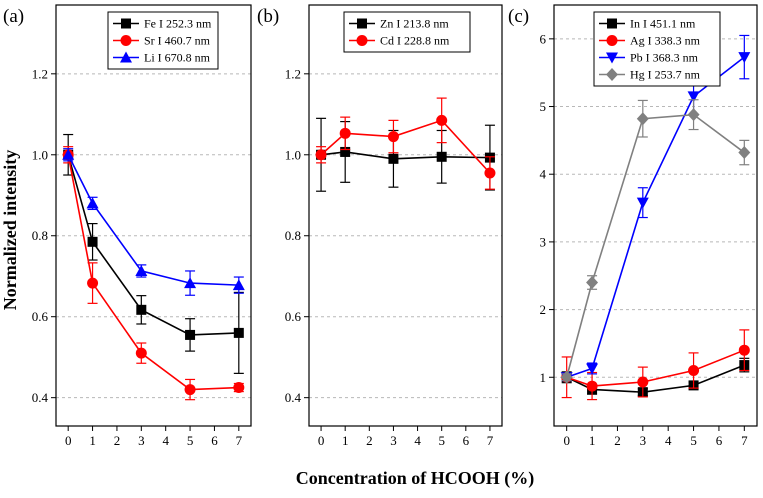 This screenshot has height=498, width=763. Describe the element at coordinates (178, 24) in the screenshot. I see `legend-label: Fe I 252.3 nm` at that location.